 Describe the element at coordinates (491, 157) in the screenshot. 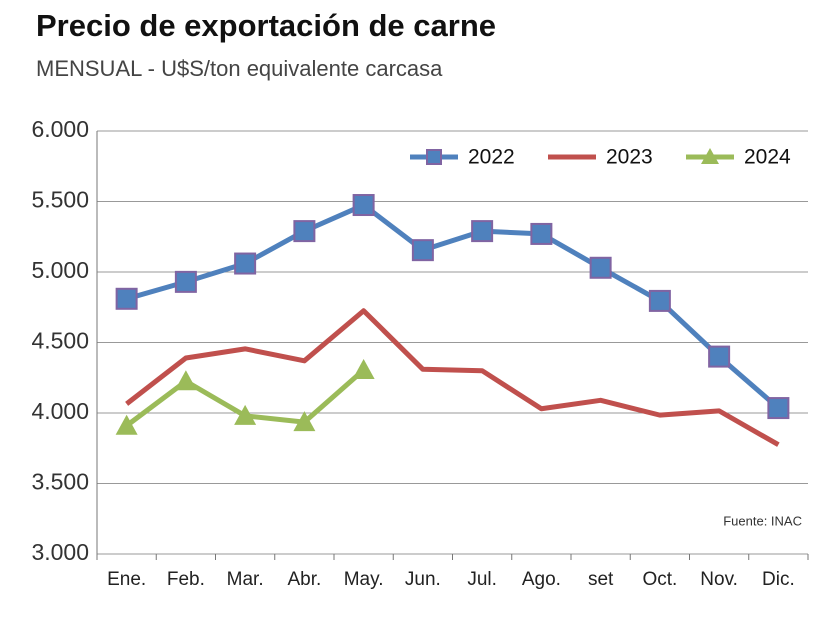

I see `legend-label: 2022` at that location.